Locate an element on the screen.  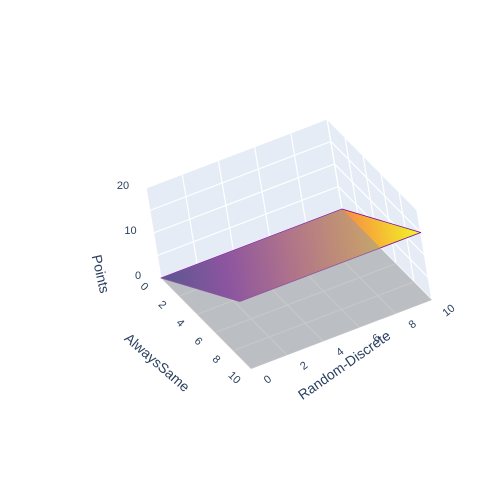
y-tick-label: 0 is located at coordinates (268, 379).